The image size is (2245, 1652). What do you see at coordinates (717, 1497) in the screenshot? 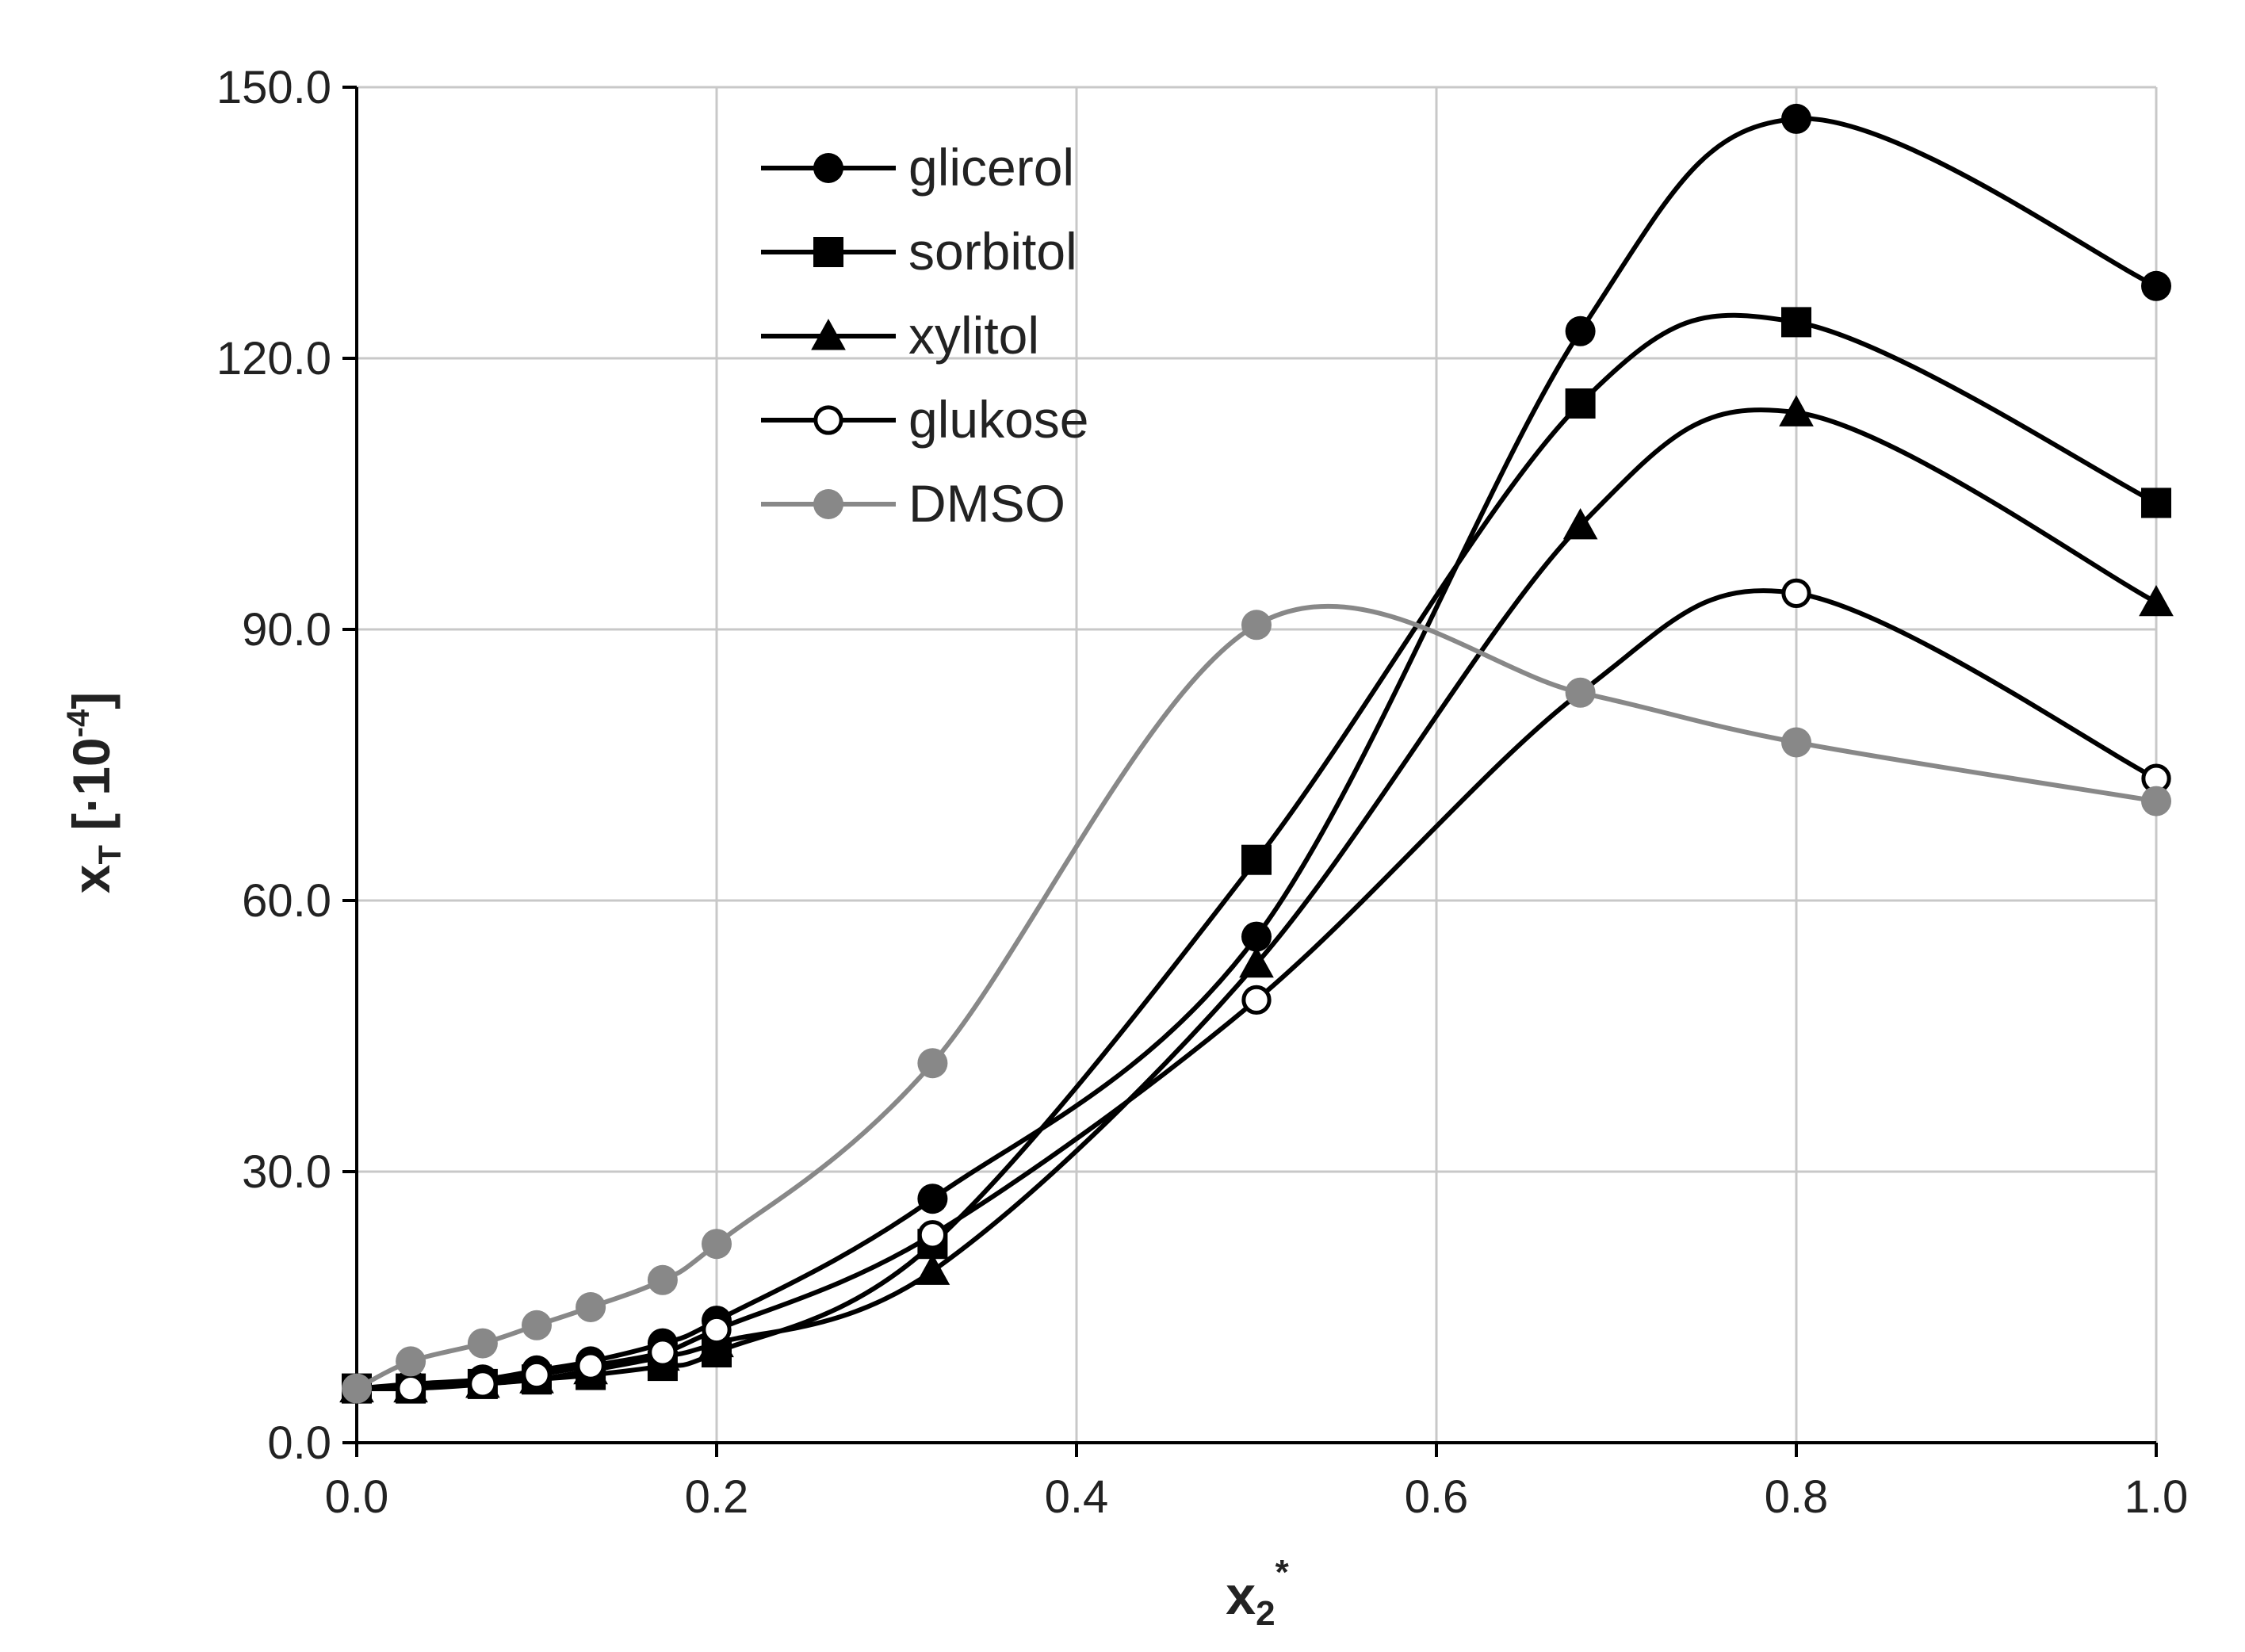
I see `x-tick-label: 0.2` at bounding box center [717, 1497].